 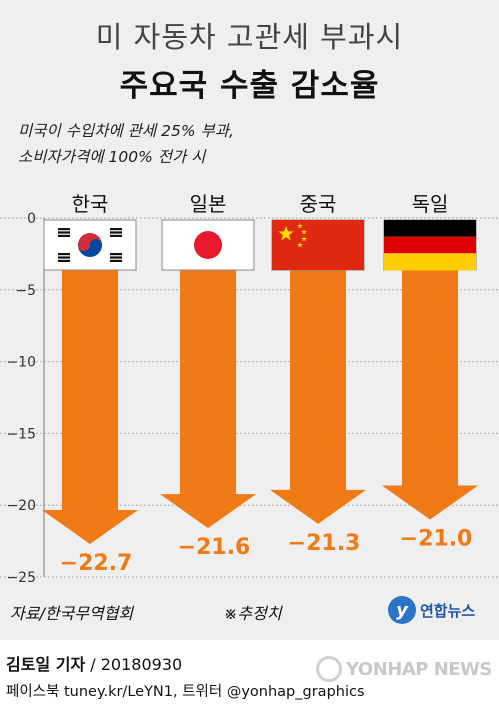 I want to click on chart-title-line2: 주요국 수출 감소율, so click(x=249, y=86).